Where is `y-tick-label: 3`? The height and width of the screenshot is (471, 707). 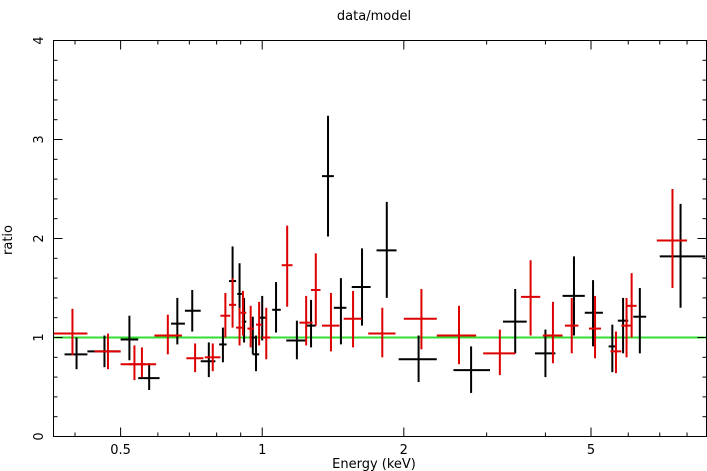
y-tick-label: 3 is located at coordinates (39, 139).